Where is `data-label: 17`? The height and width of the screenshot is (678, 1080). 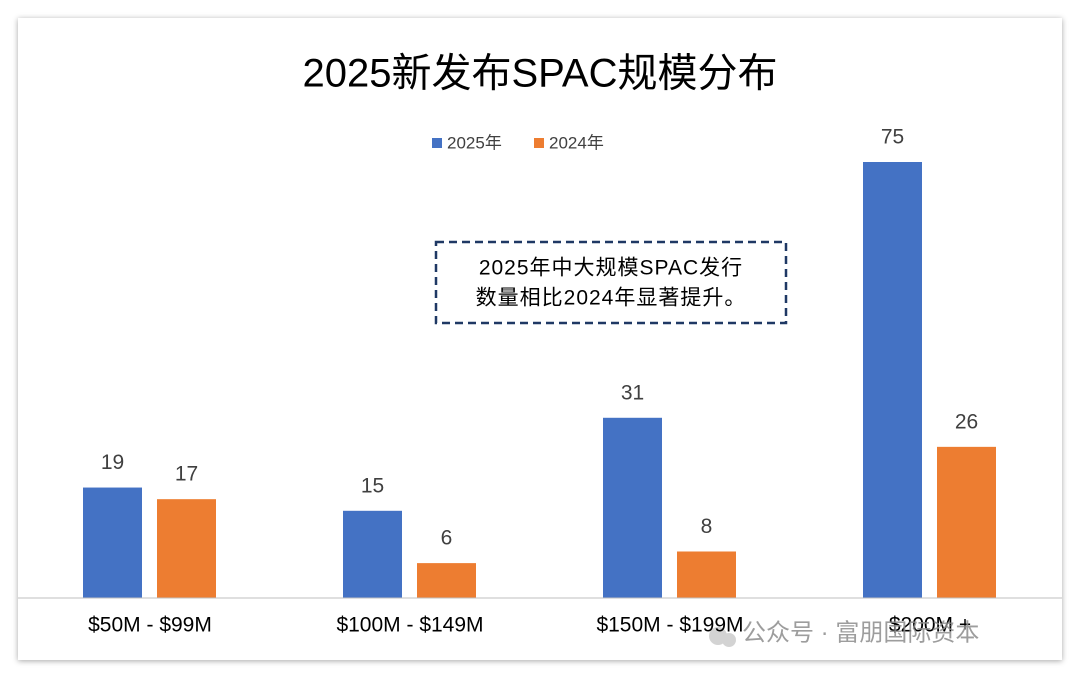
data-label: 17 is located at coordinates (186, 474).